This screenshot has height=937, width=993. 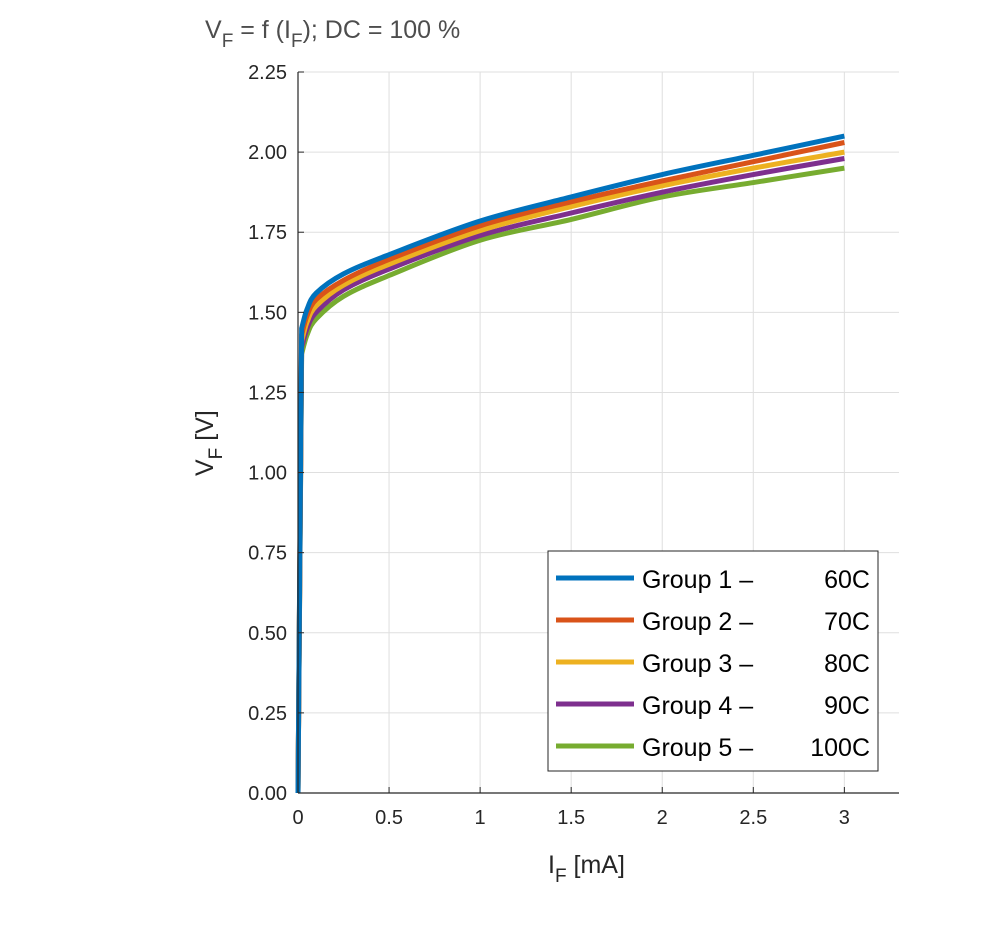 I want to click on x-tick-label: 1.5, so click(x=571, y=818).